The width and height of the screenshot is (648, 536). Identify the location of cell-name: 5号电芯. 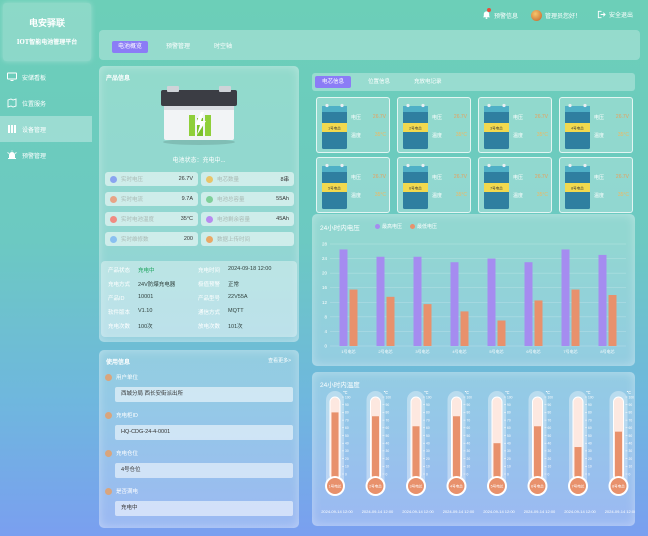
(334, 188).